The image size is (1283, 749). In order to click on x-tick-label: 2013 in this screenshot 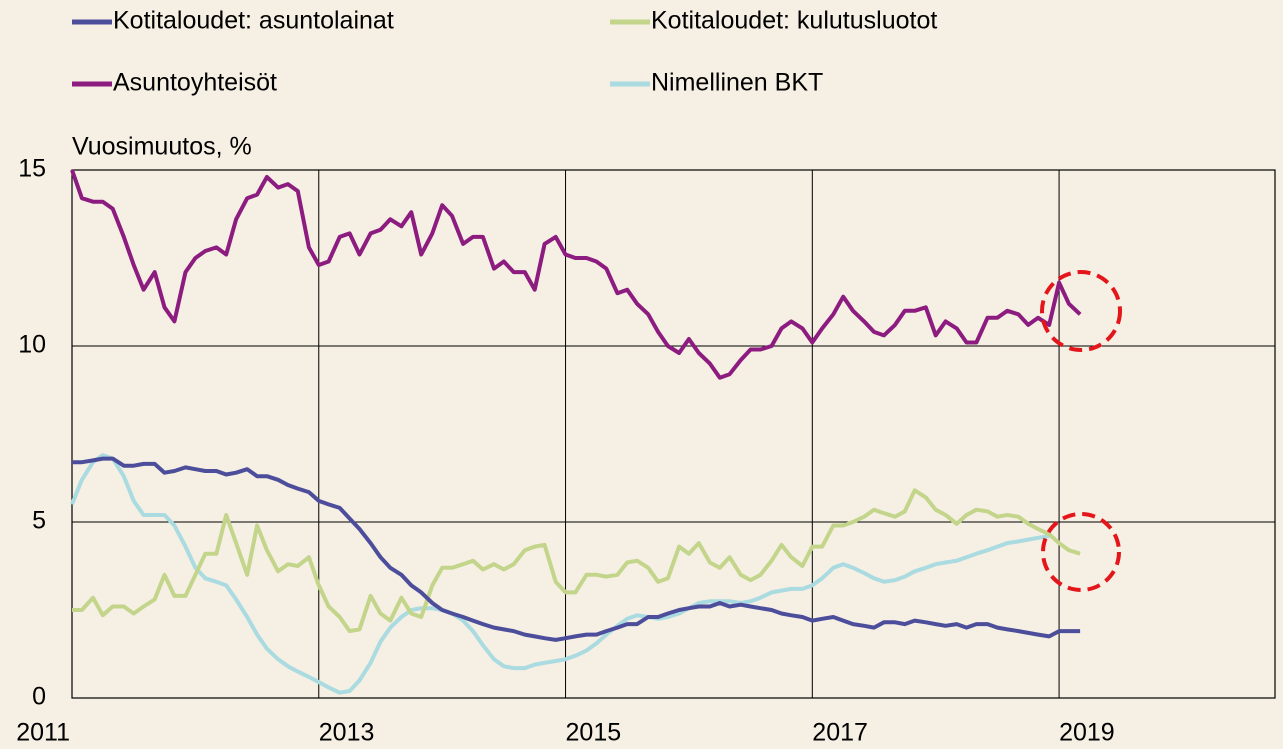, I will do `click(347, 733)`.